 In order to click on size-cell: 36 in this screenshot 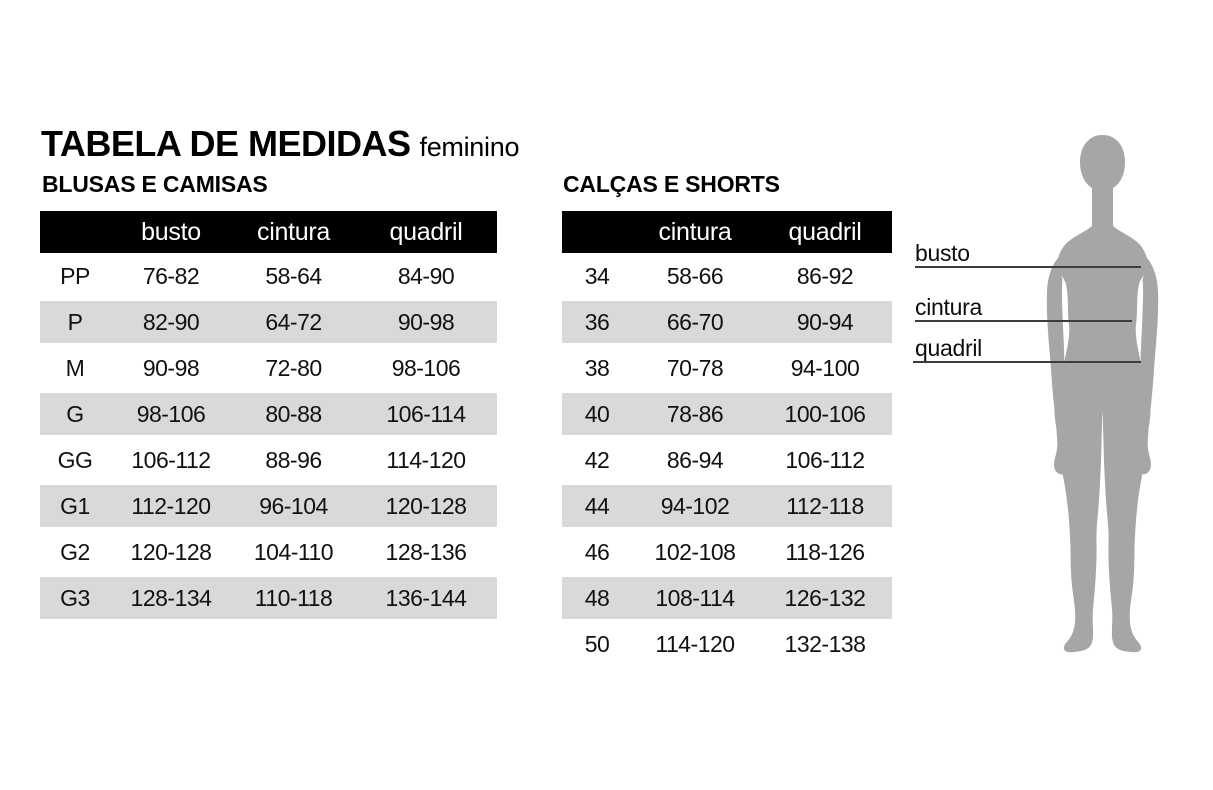, I will do `click(597, 322)`.